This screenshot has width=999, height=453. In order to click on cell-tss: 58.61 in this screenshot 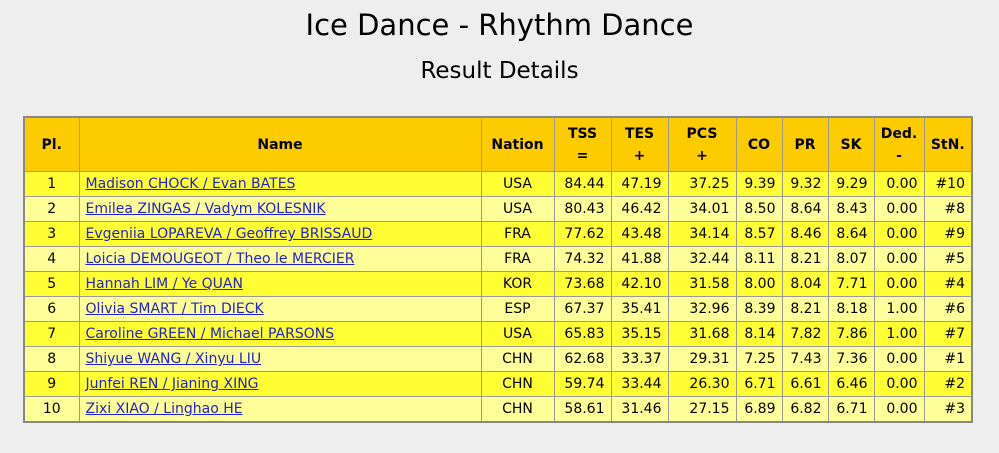, I will do `click(582, 409)`.